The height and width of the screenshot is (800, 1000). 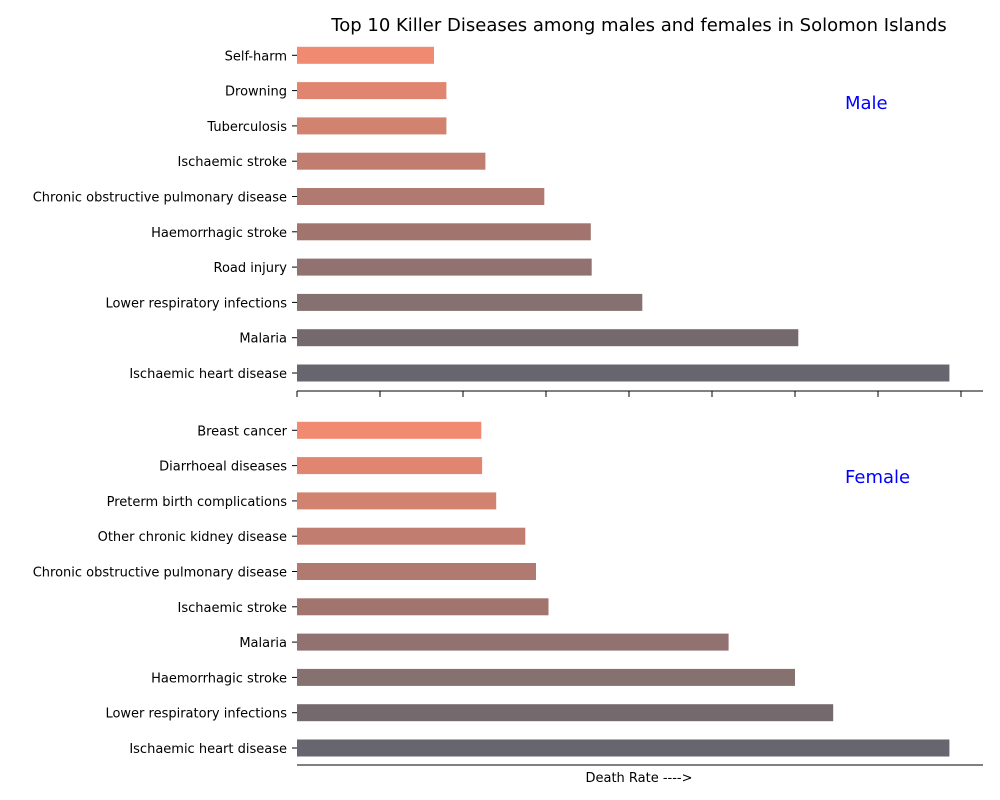 What do you see at coordinates (192, 537) in the screenshot?
I see `female-category-label: Other chronic kidney disease` at bounding box center [192, 537].